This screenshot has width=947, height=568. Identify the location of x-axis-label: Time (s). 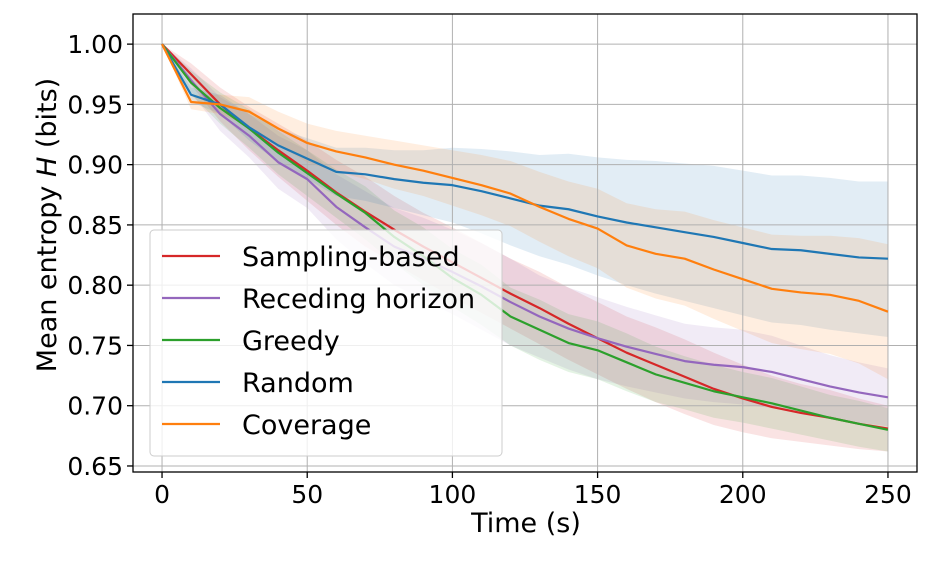
(525, 523).